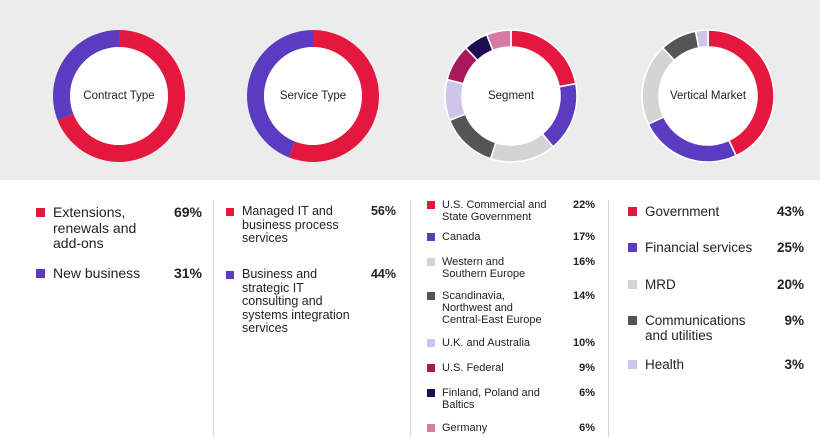 Image resolution: width=820 pixels, height=437 pixels. Describe the element at coordinates (790, 247) in the screenshot. I see `legend-value: 25%` at that location.